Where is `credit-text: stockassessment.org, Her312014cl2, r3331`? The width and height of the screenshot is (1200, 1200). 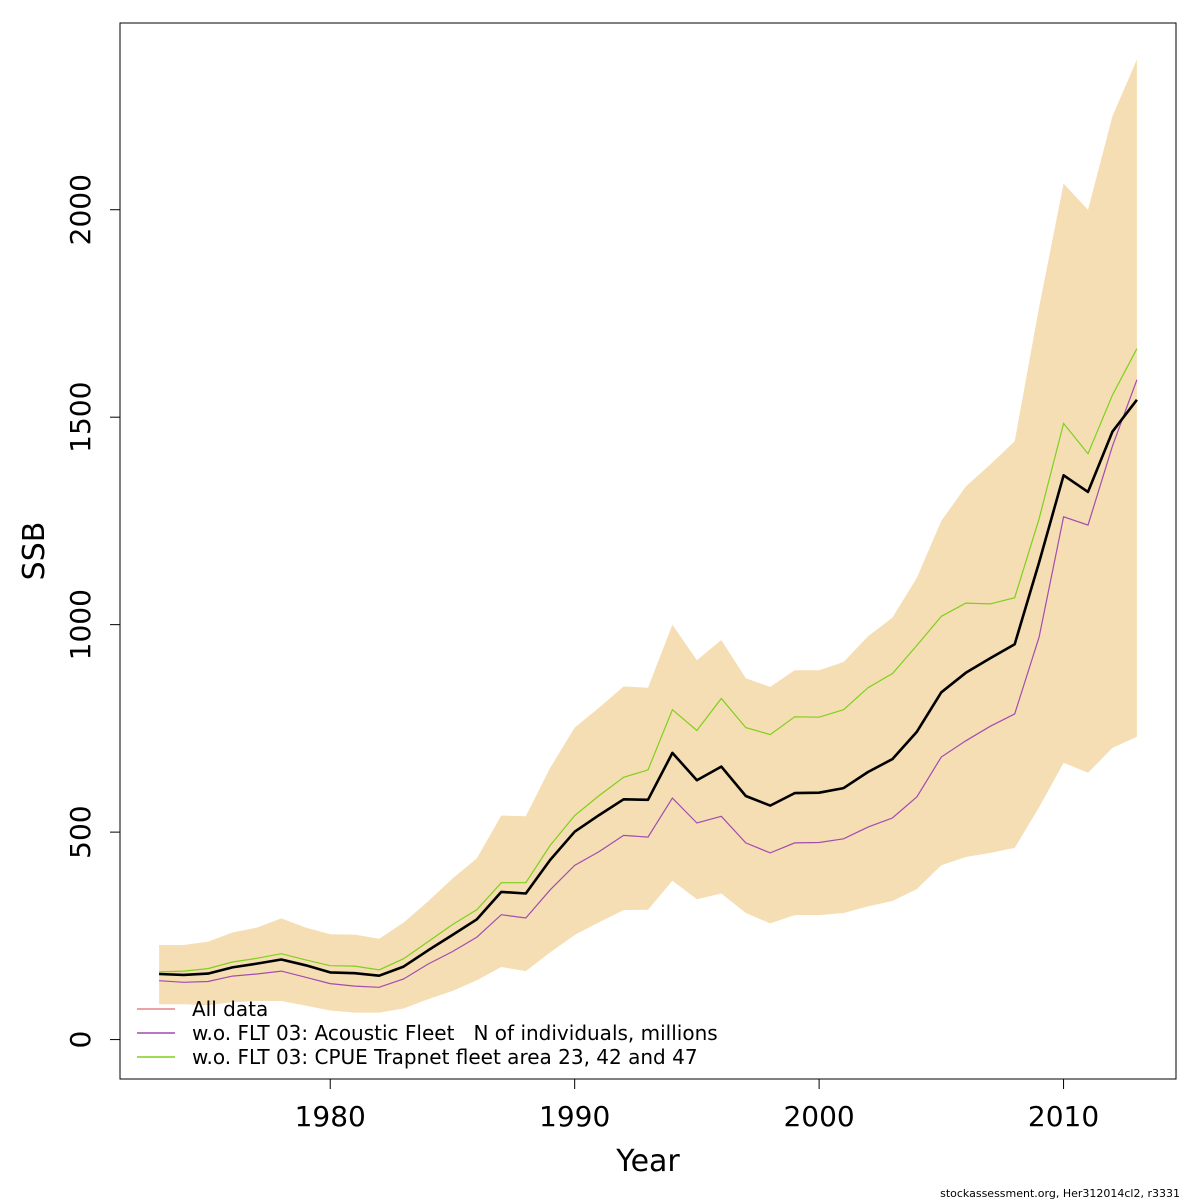 credit-text: stockassessment.org, Her312014cl2, r3331 is located at coordinates (1060, 1193).